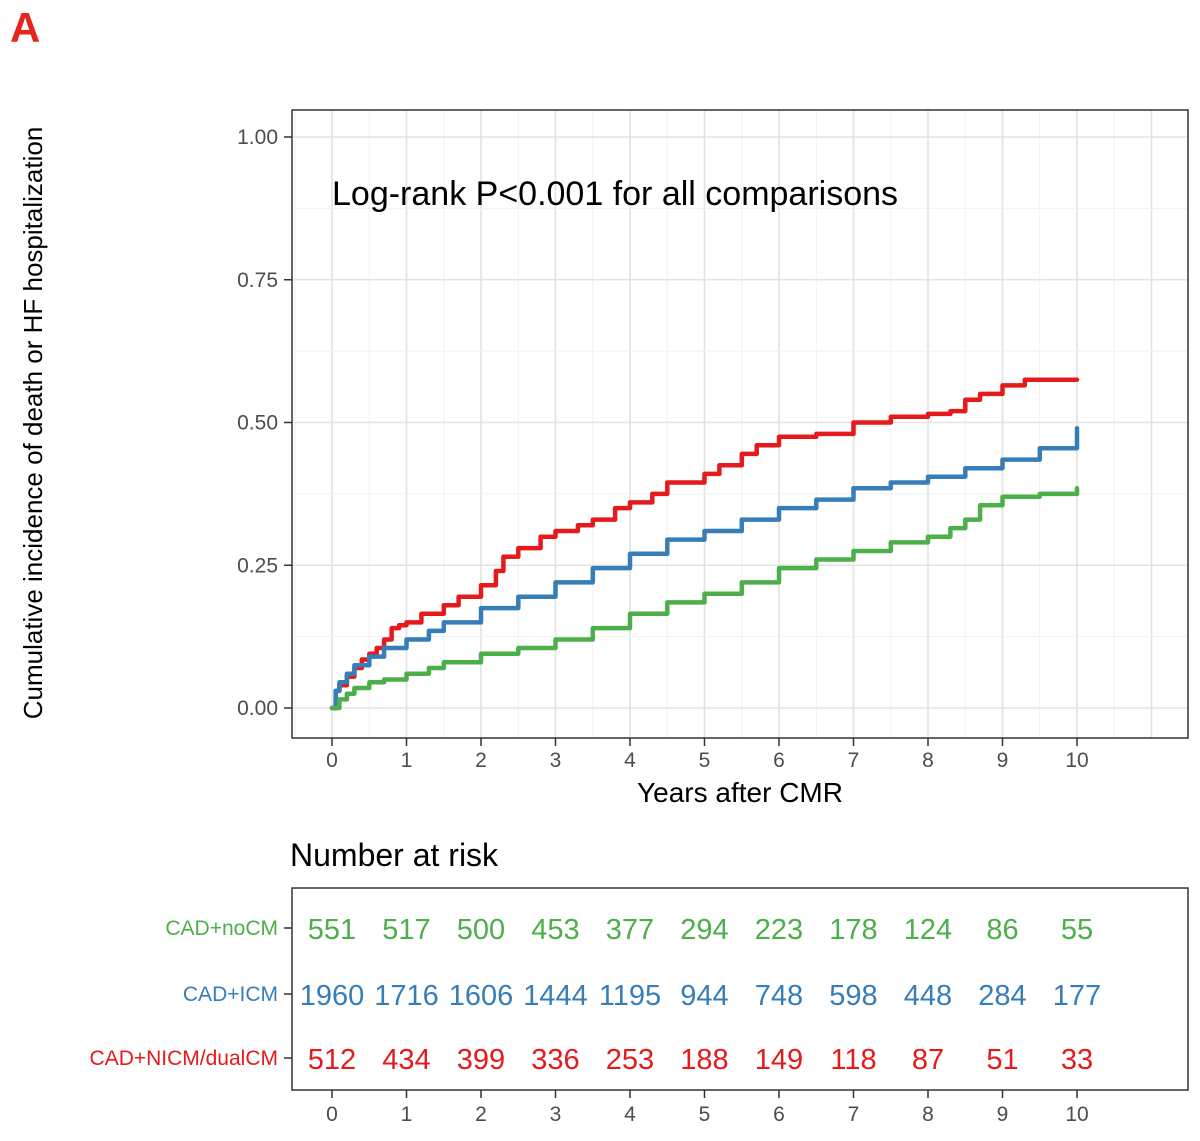 Image resolution: width=1200 pixels, height=1141 pixels. I want to click on risk-count: 55, so click(1077, 930).